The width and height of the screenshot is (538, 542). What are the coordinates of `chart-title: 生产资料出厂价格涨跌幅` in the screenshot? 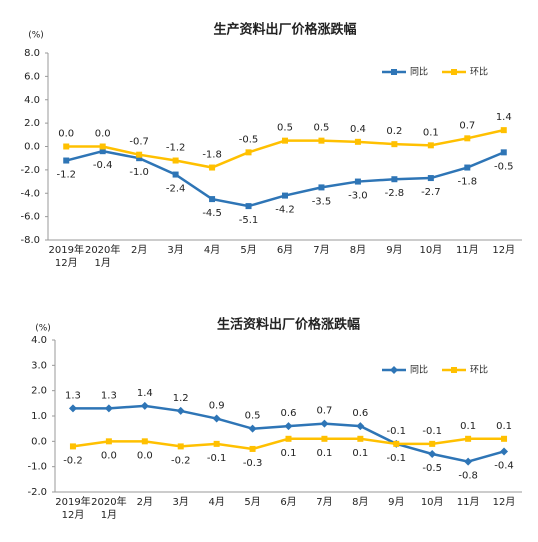 It's located at (284, 30).